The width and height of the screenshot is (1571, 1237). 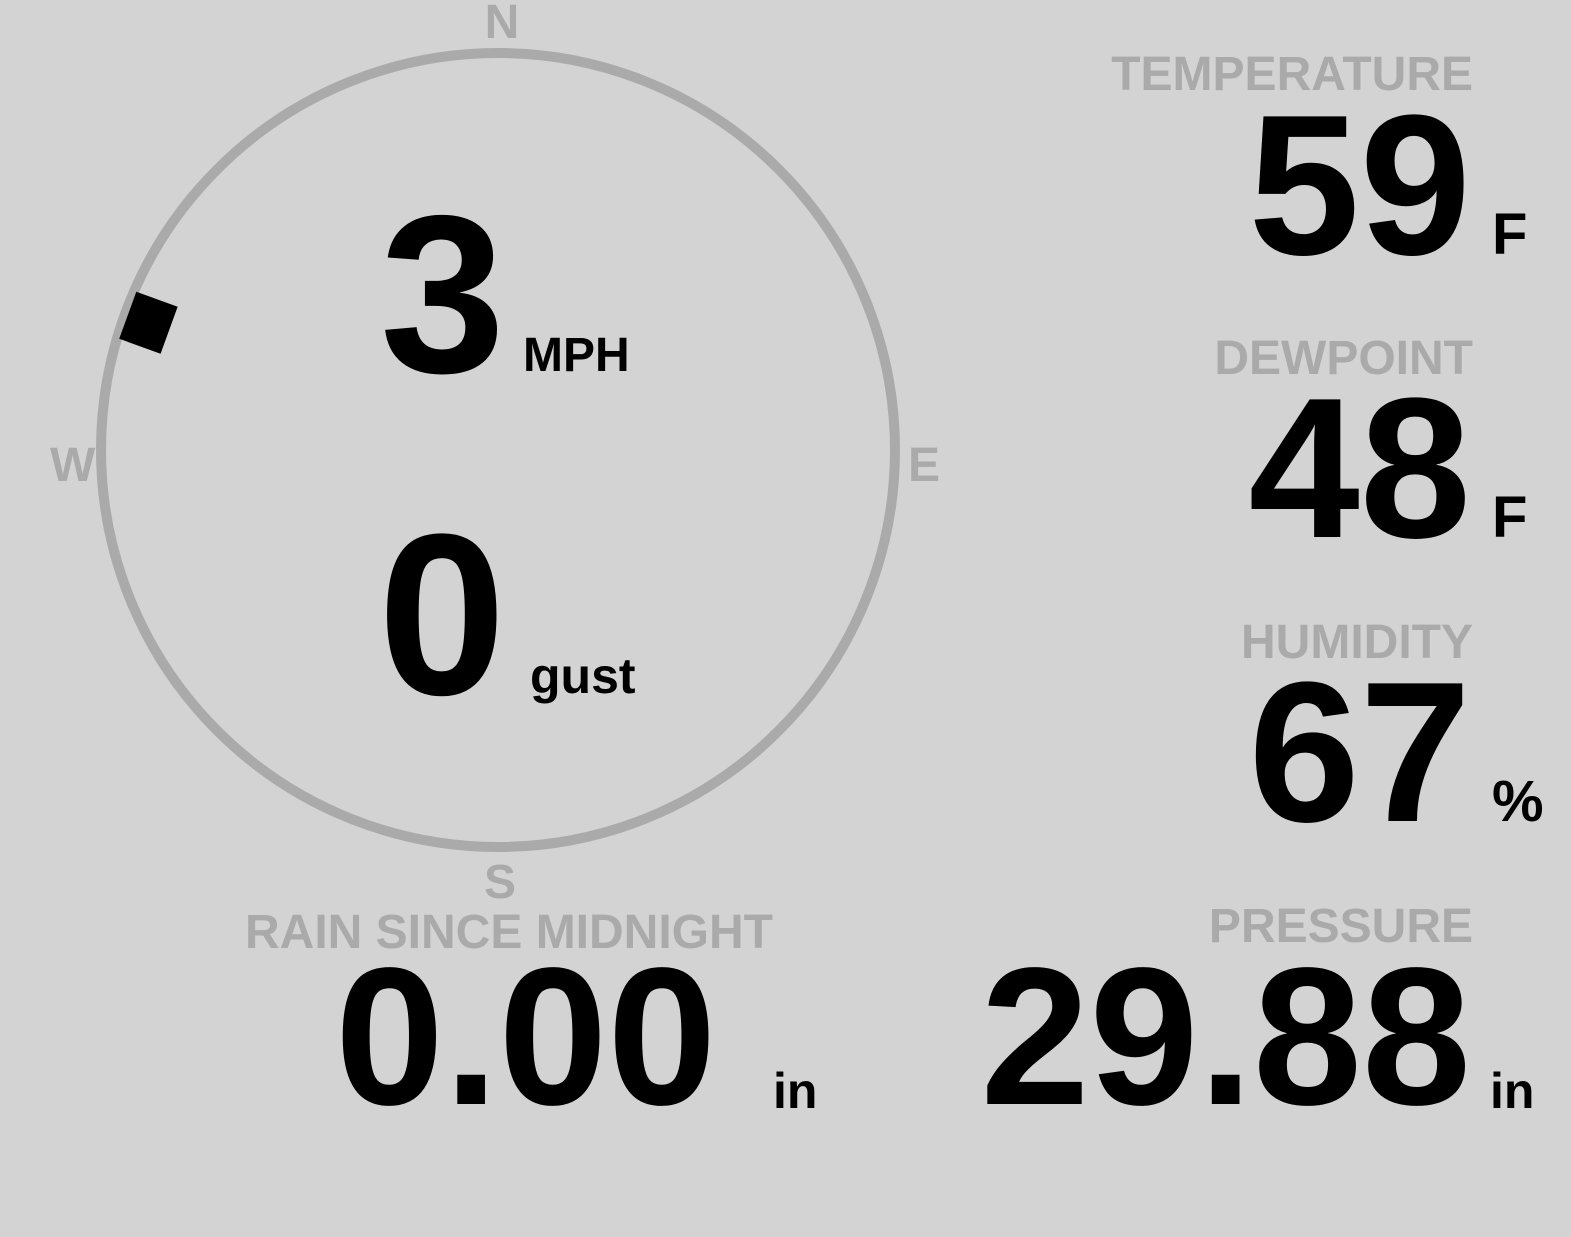 What do you see at coordinates (1292, 74) in the screenshot?
I see `temperature-label: TEMPERATURE` at bounding box center [1292, 74].